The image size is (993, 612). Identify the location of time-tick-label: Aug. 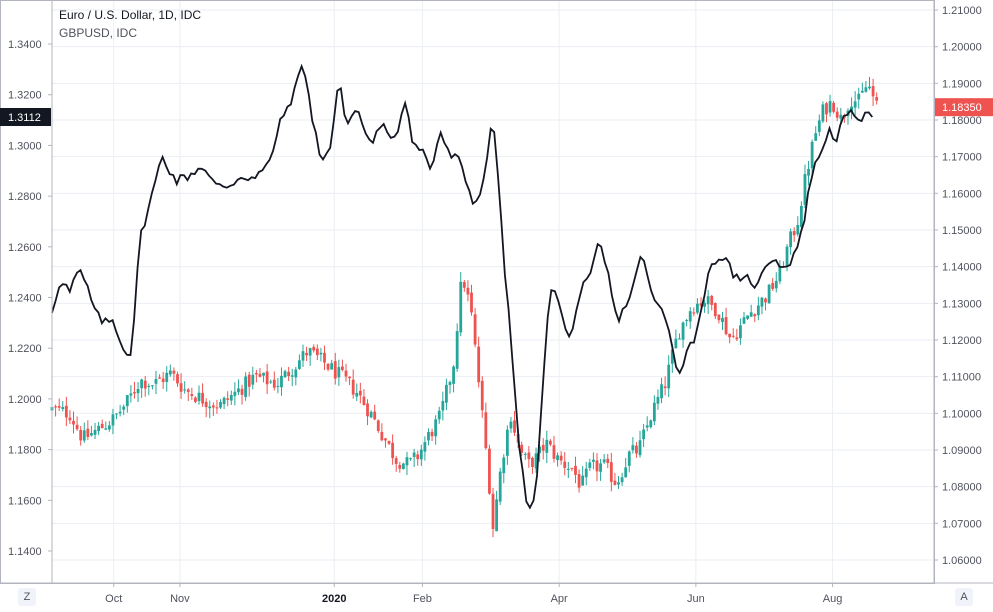
(833, 599).